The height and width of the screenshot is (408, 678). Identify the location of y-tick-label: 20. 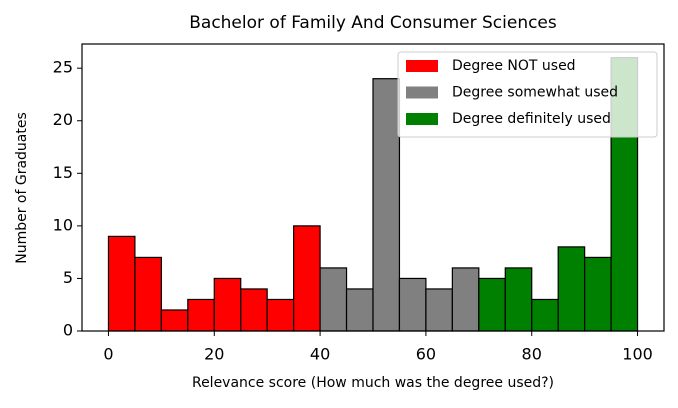
(63, 119).